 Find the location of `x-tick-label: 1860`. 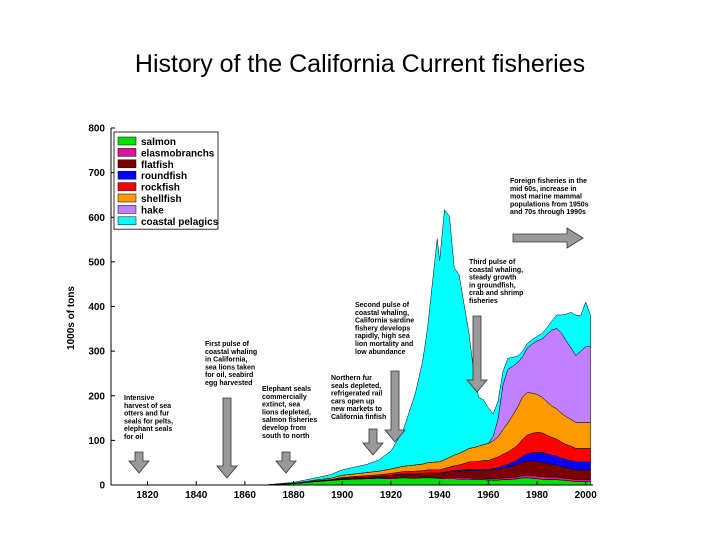

x-tick-label: 1860 is located at coordinates (245, 495).